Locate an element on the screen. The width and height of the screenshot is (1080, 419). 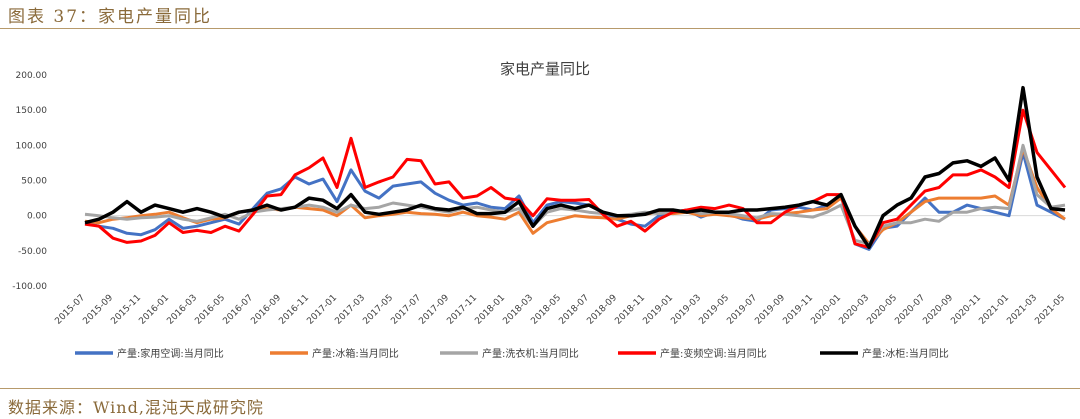
x-tick-label: 2021-01 is located at coordinates (994, 310).